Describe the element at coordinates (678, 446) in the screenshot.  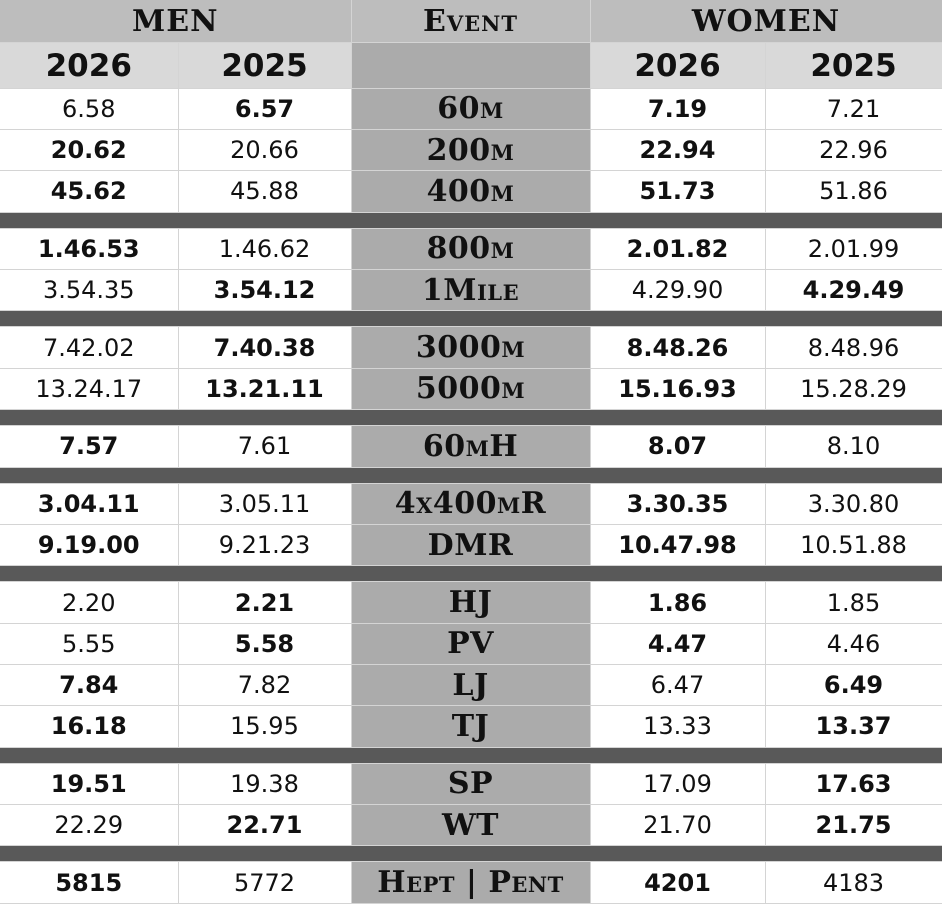
I see `women-2026-cell: 8.07` at that location.